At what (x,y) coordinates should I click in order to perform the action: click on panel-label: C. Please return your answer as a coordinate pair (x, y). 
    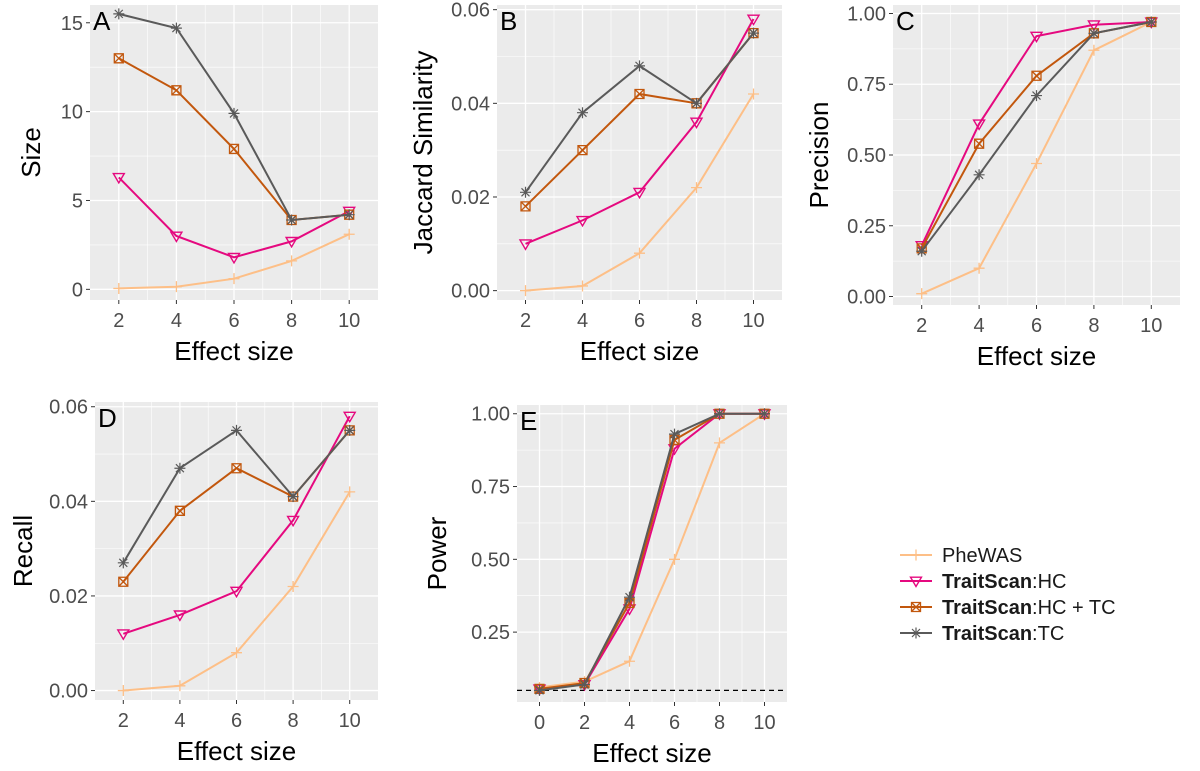
    Looking at the image, I should click on (905, 21).